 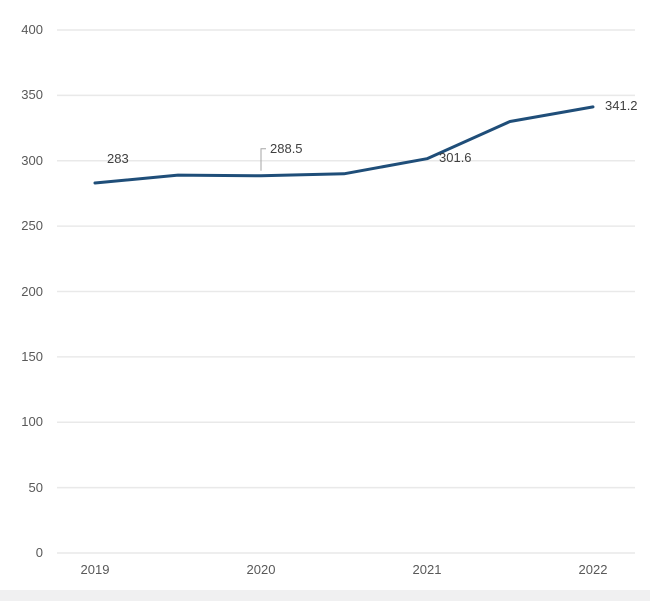 I want to click on y-axis-tick-label: 300, so click(x=32, y=160).